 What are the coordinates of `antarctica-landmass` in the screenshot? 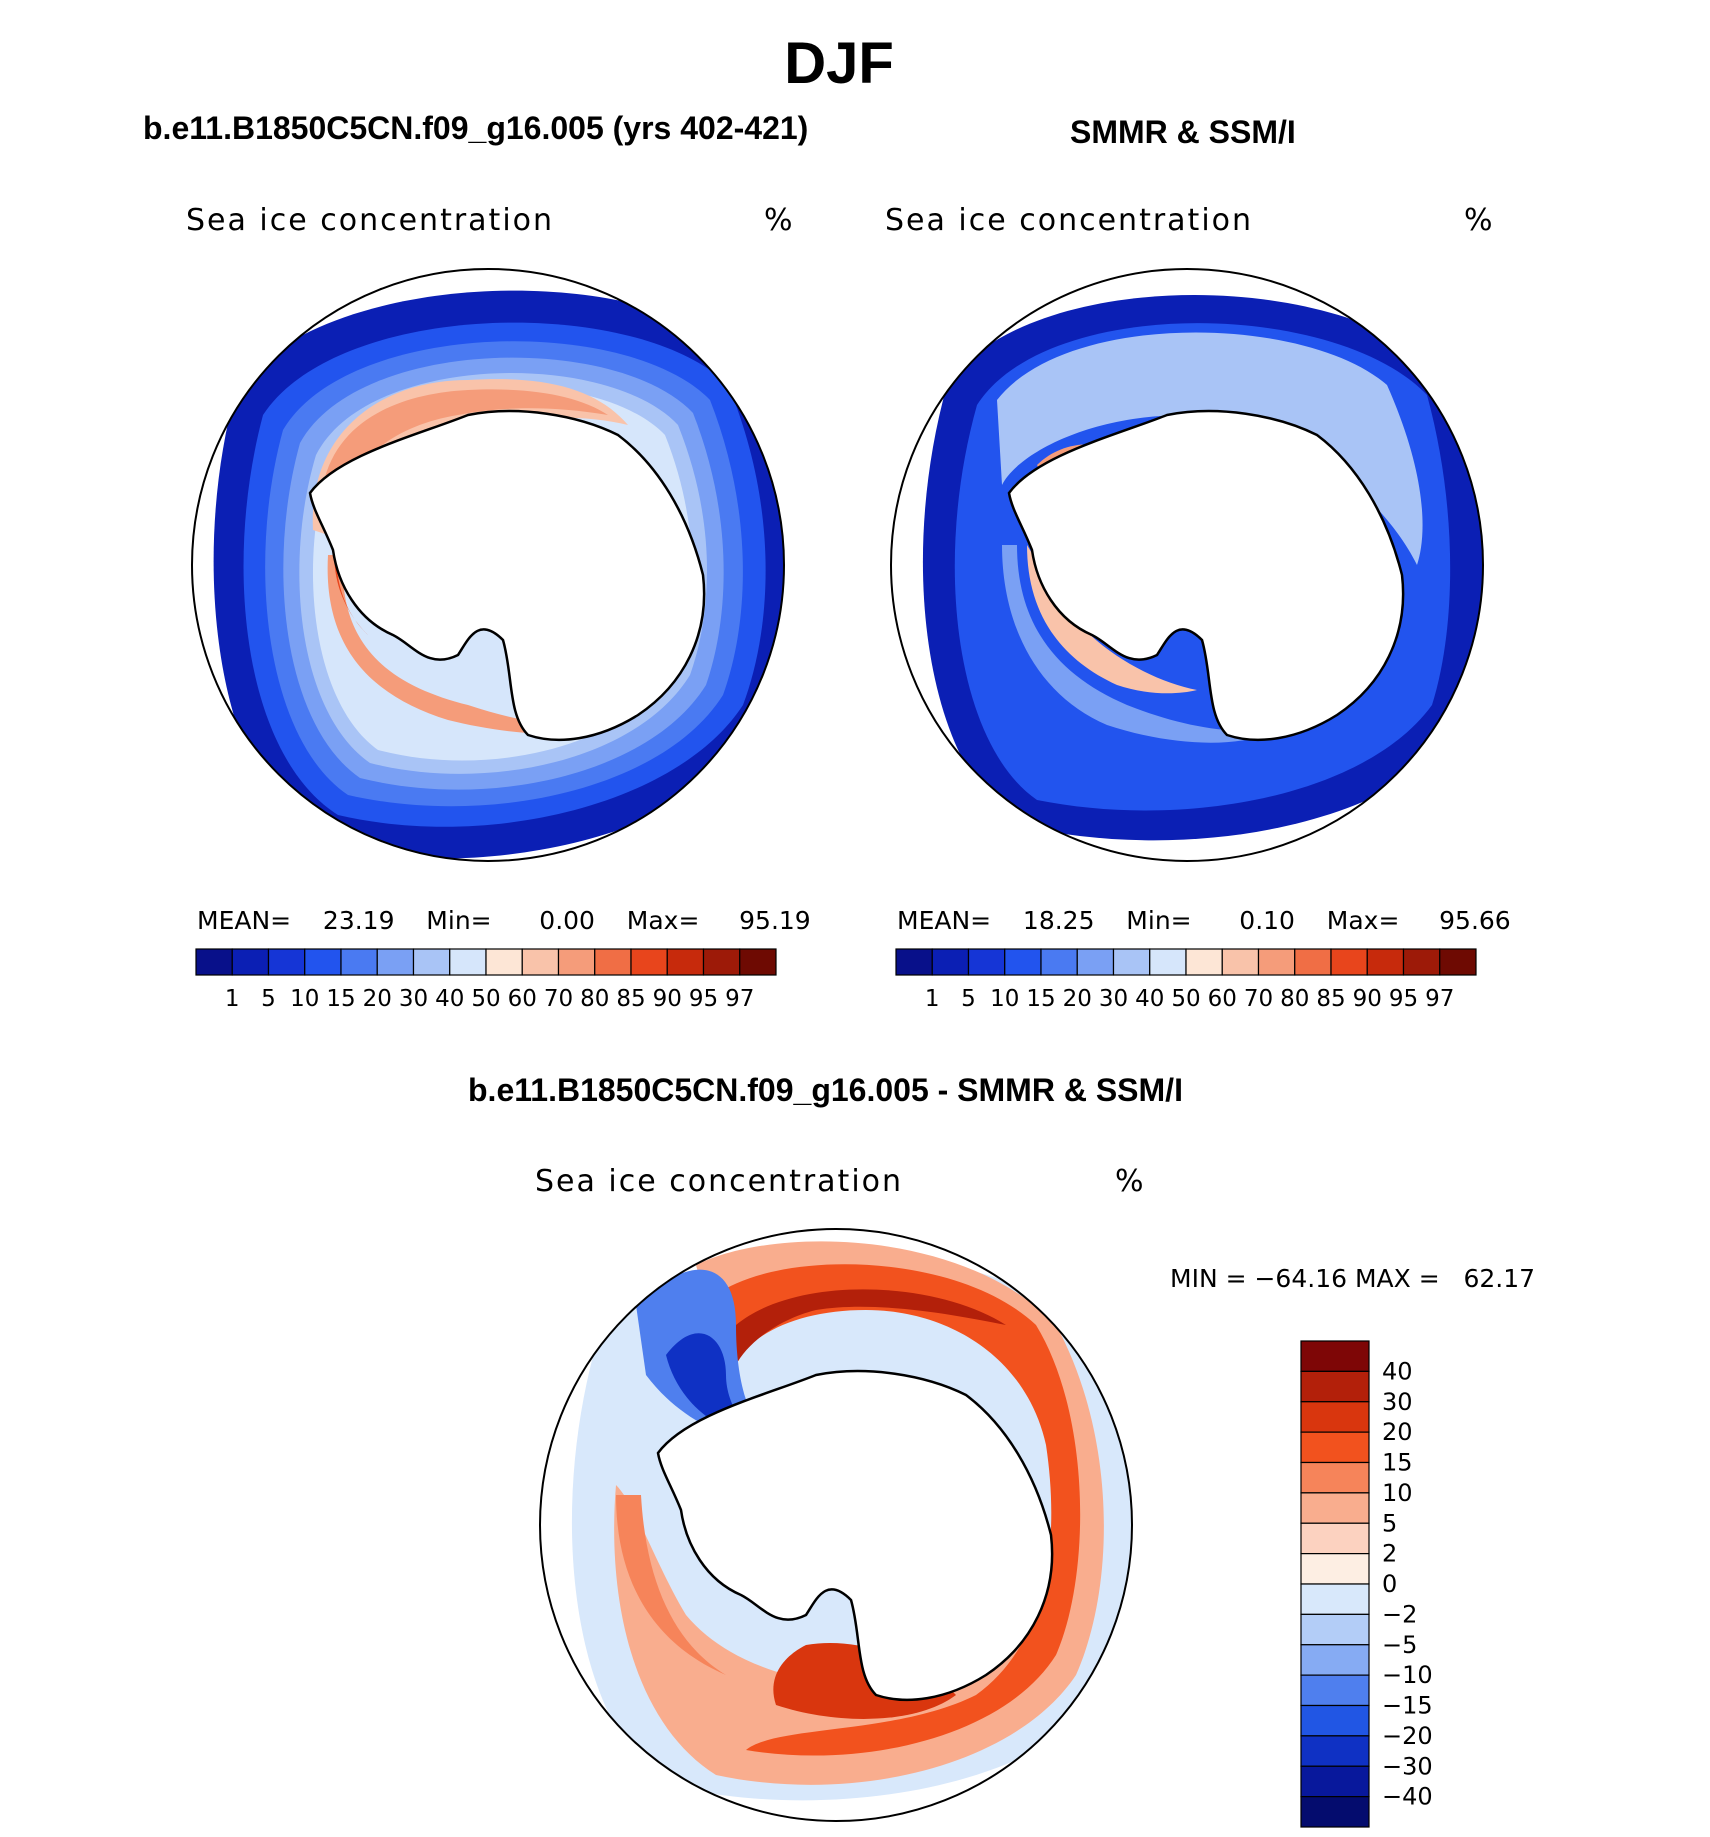 It's located at (507, 575).